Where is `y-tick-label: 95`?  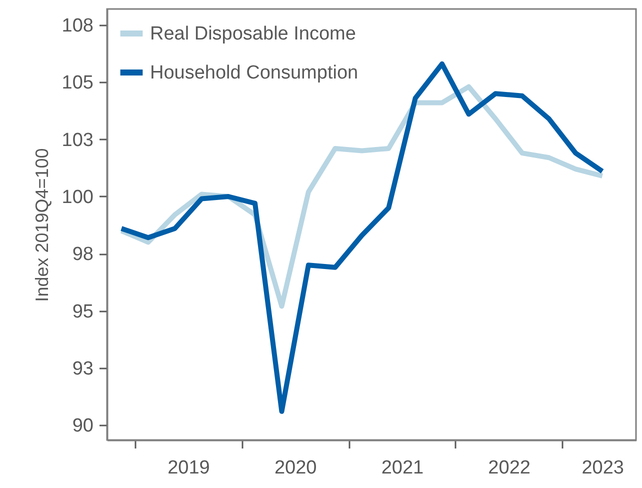 y-tick-label: 95 is located at coordinates (83, 311).